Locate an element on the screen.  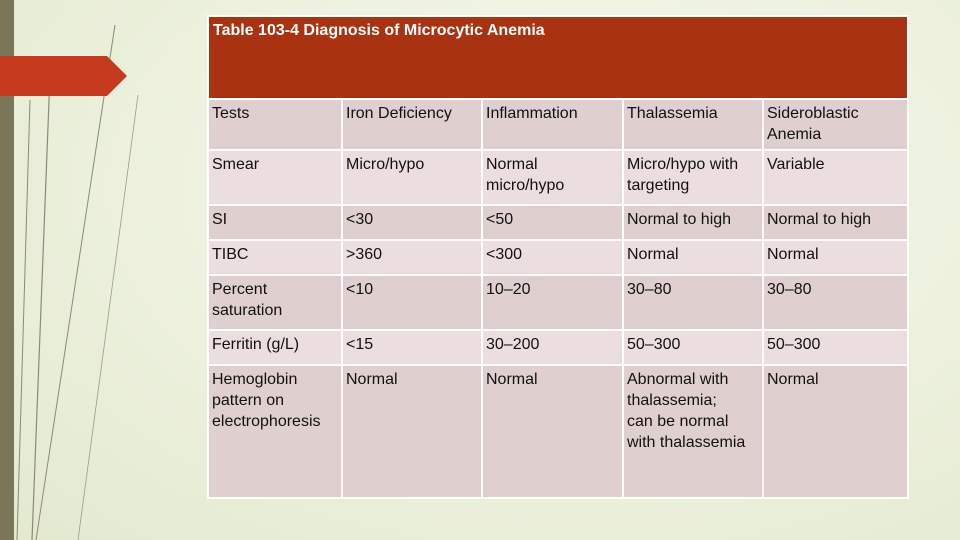
table-cell: Variable is located at coordinates (835, 177).